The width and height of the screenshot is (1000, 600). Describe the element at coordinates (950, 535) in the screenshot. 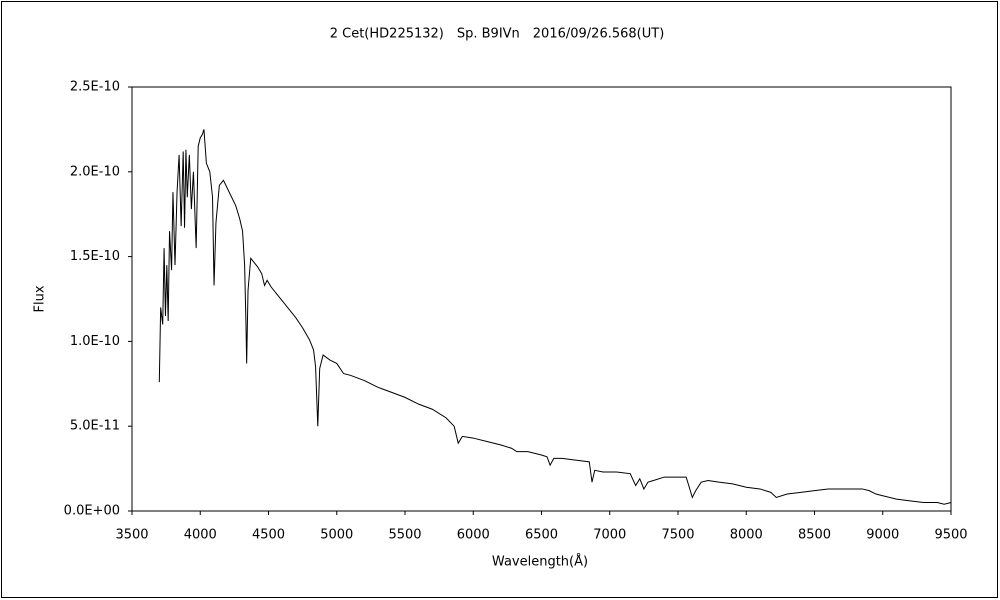

I see `x-tick-label: 9500` at that location.